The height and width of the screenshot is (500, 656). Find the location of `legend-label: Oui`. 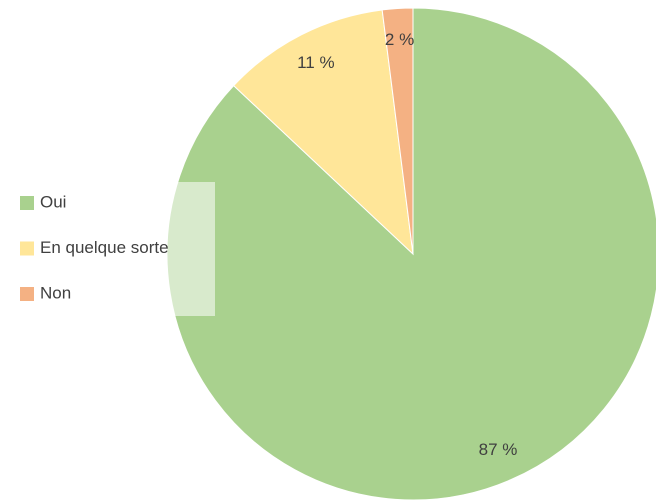

legend-label: Oui is located at coordinates (53, 201).